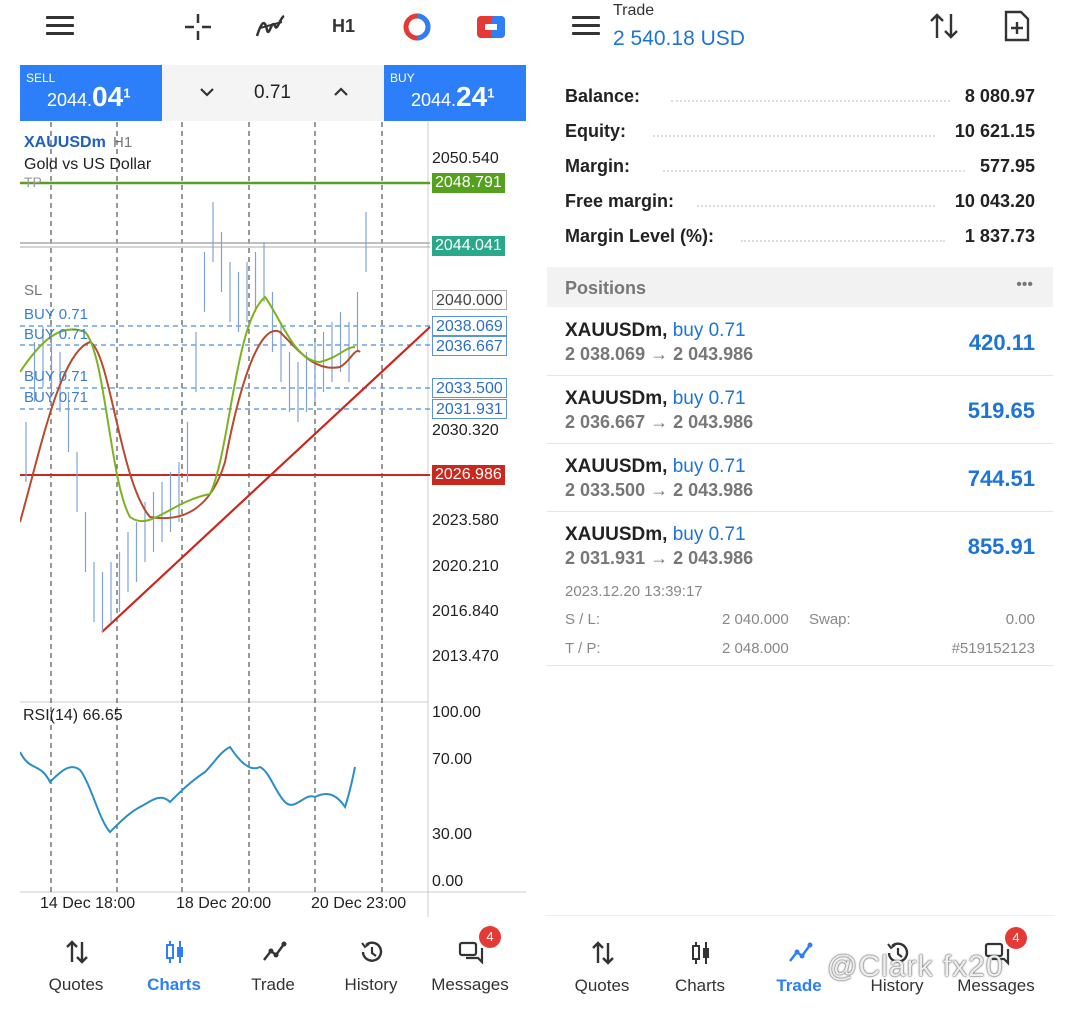  I want to click on sell-price: 2044.041, so click(89, 96).